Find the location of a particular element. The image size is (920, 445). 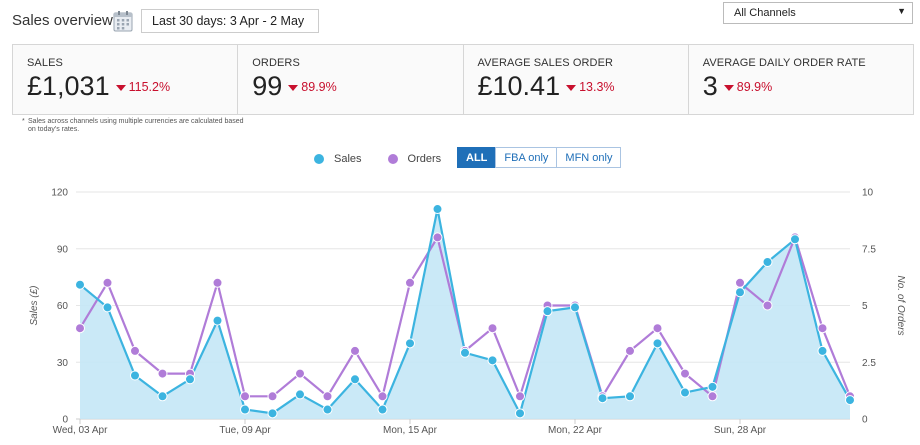

channel-select-value: All Channels is located at coordinates (765, 13).